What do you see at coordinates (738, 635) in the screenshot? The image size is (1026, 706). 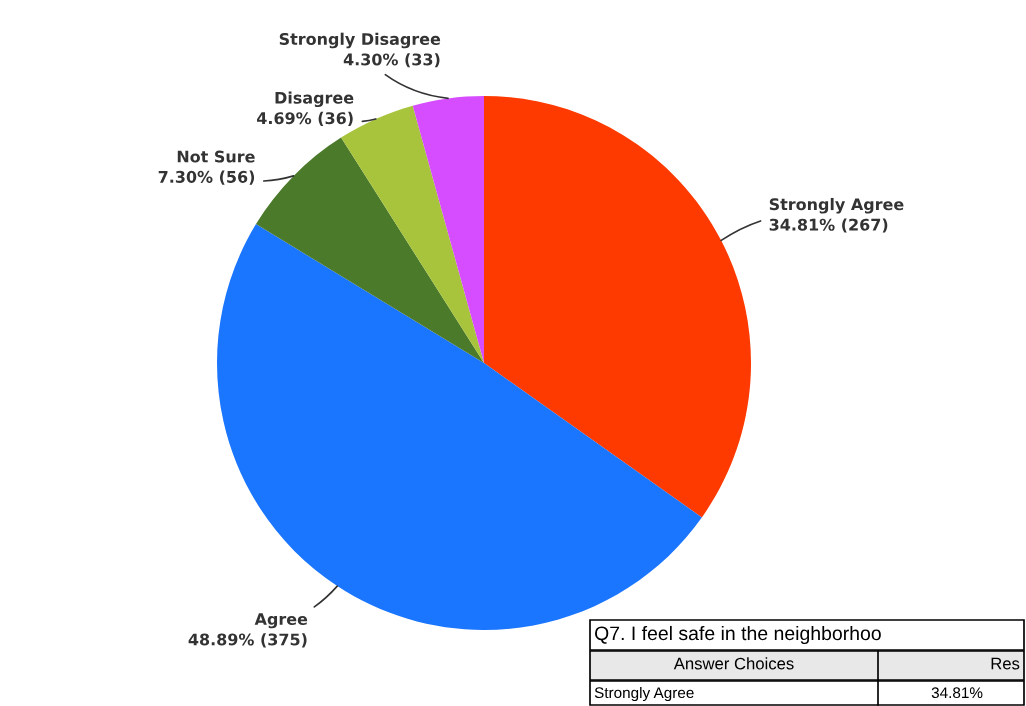 I see `text: Q7. I feel safe in the neighborhoo` at bounding box center [738, 635].